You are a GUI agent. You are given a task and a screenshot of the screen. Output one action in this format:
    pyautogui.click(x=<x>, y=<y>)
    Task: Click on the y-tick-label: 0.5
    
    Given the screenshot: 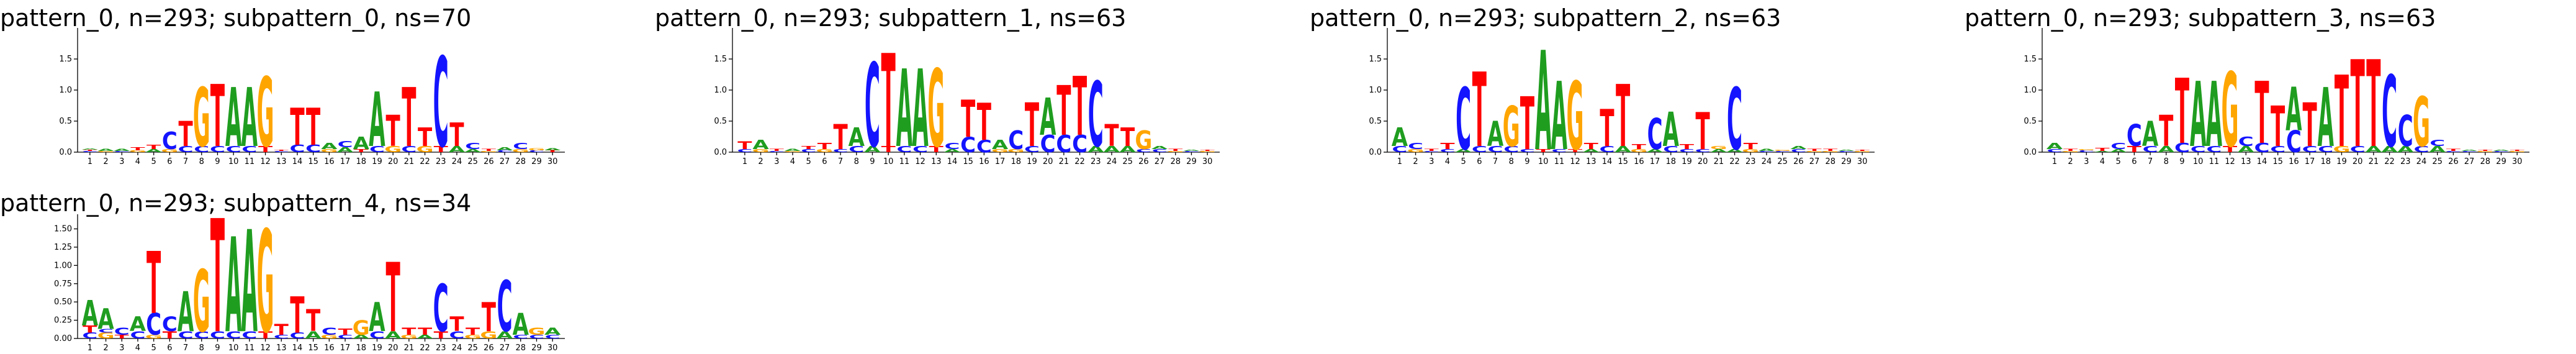 What is the action you would take?
    pyautogui.click(x=2030, y=121)
    